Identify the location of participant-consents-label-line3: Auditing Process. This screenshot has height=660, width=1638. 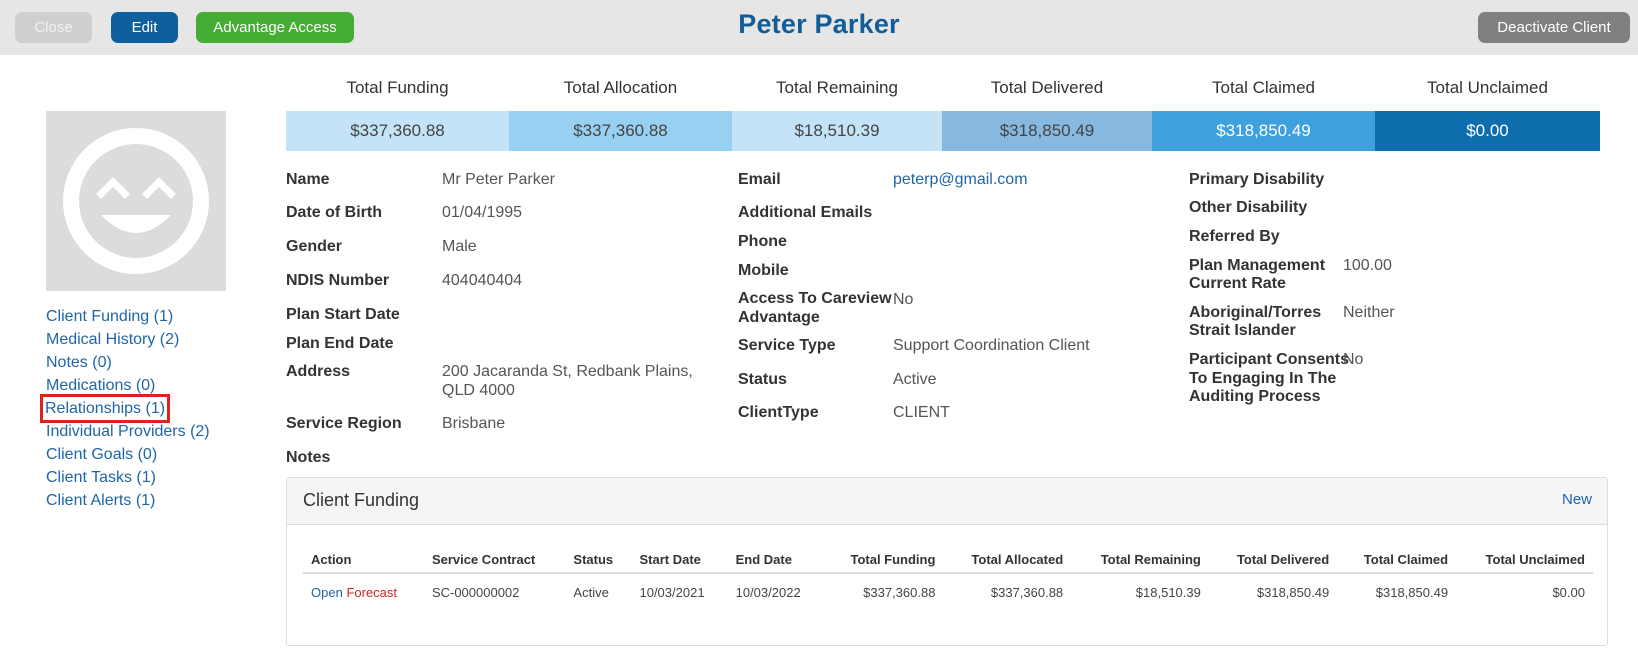
(1255, 396).